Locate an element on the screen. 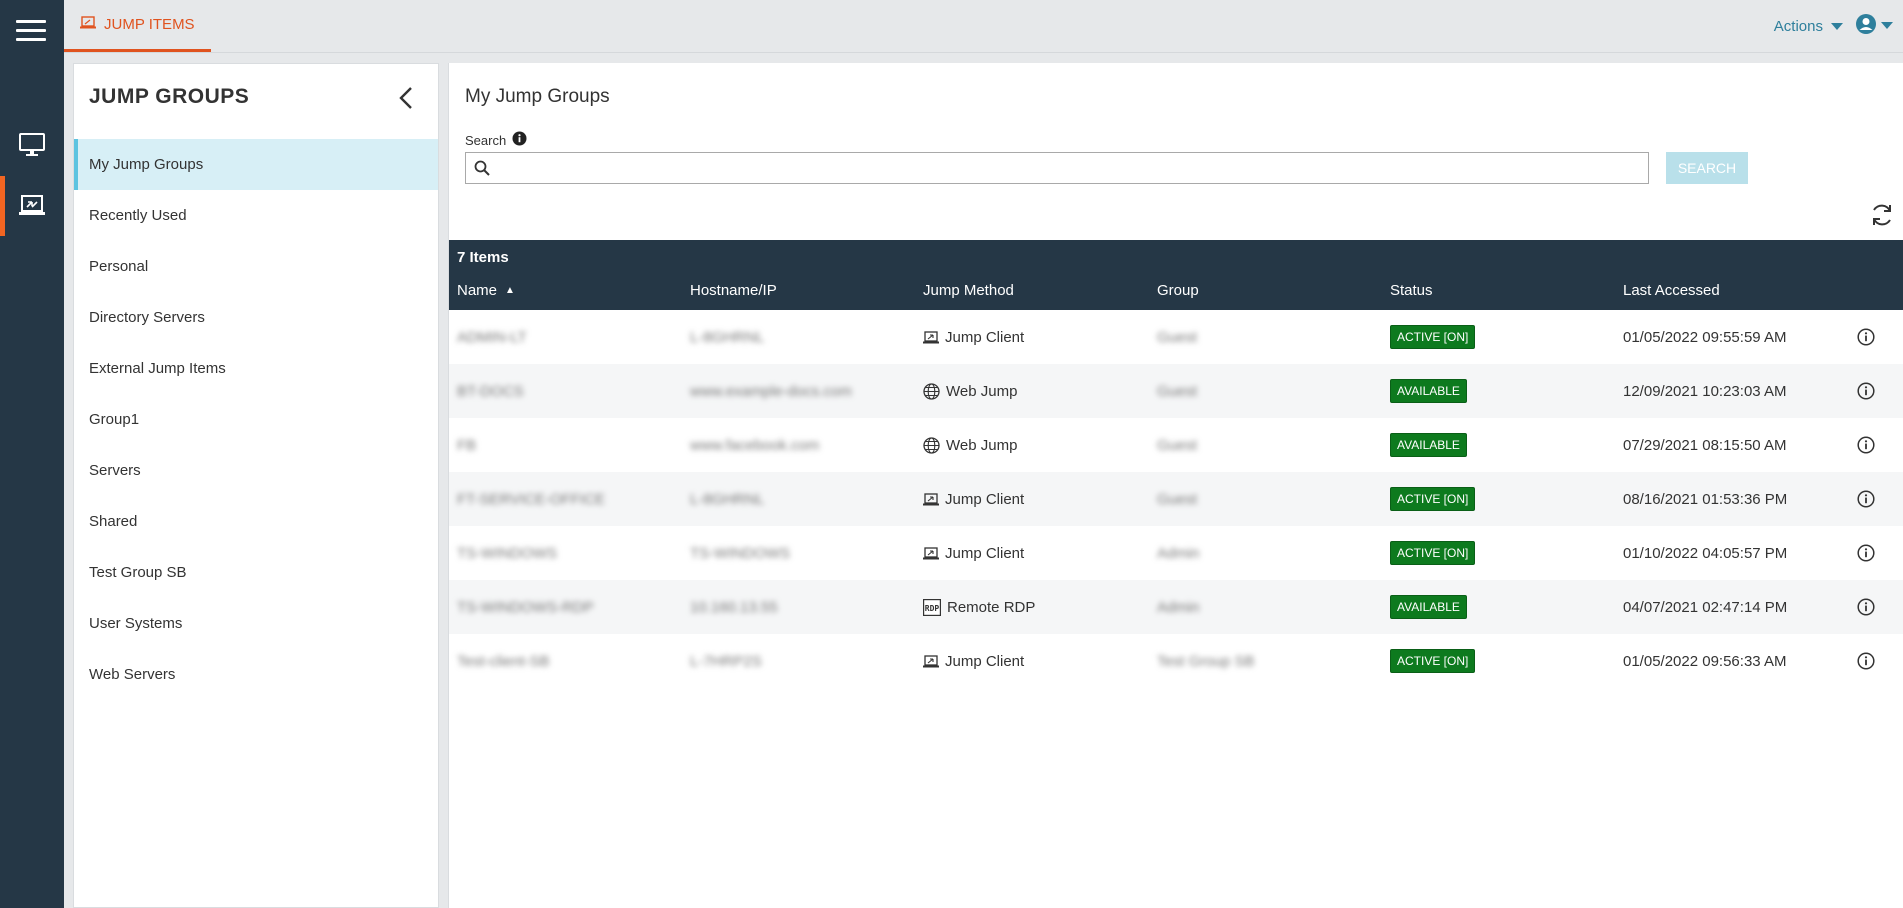 The height and width of the screenshot is (908, 1903). cell-hostname: www.example-docs.com is located at coordinates (771, 391).